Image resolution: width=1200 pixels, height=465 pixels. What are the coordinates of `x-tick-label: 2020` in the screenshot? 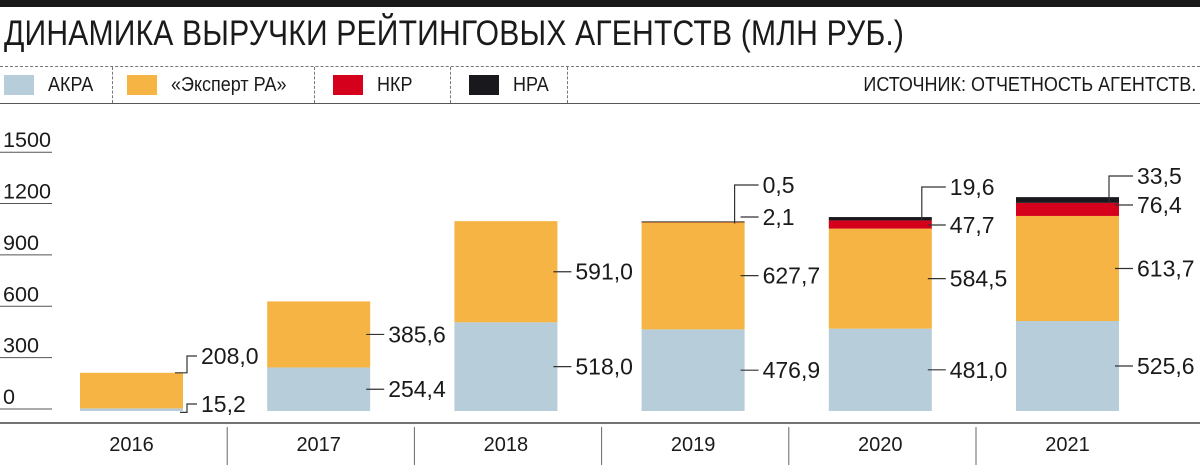 It's located at (880, 445).